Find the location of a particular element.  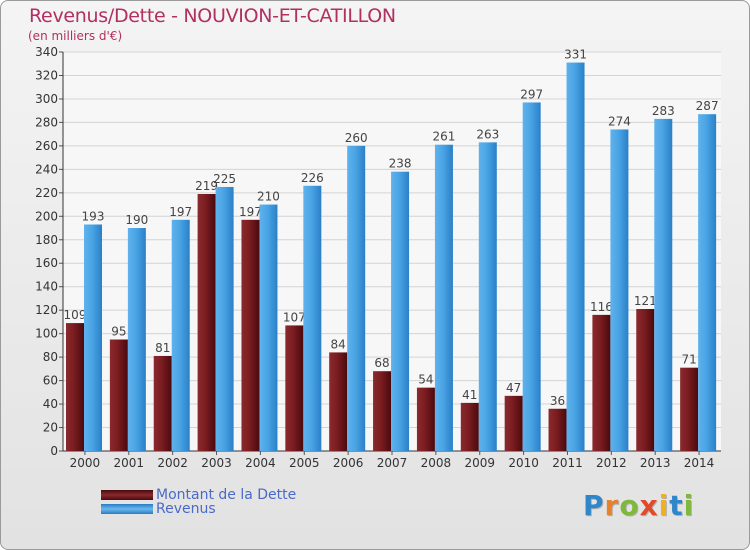

value-label-revenus: 190 is located at coordinates (136, 220).